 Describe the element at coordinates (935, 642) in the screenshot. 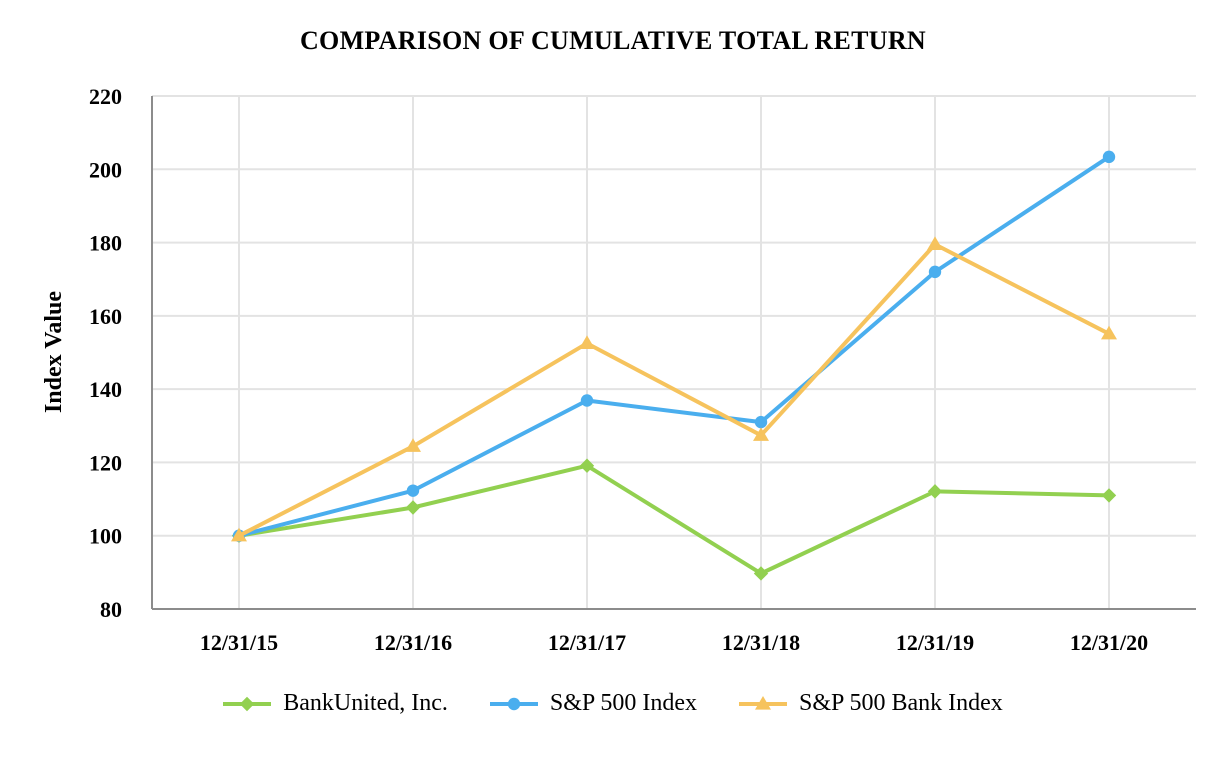

I see `x-tick-label: 12/31/19` at that location.